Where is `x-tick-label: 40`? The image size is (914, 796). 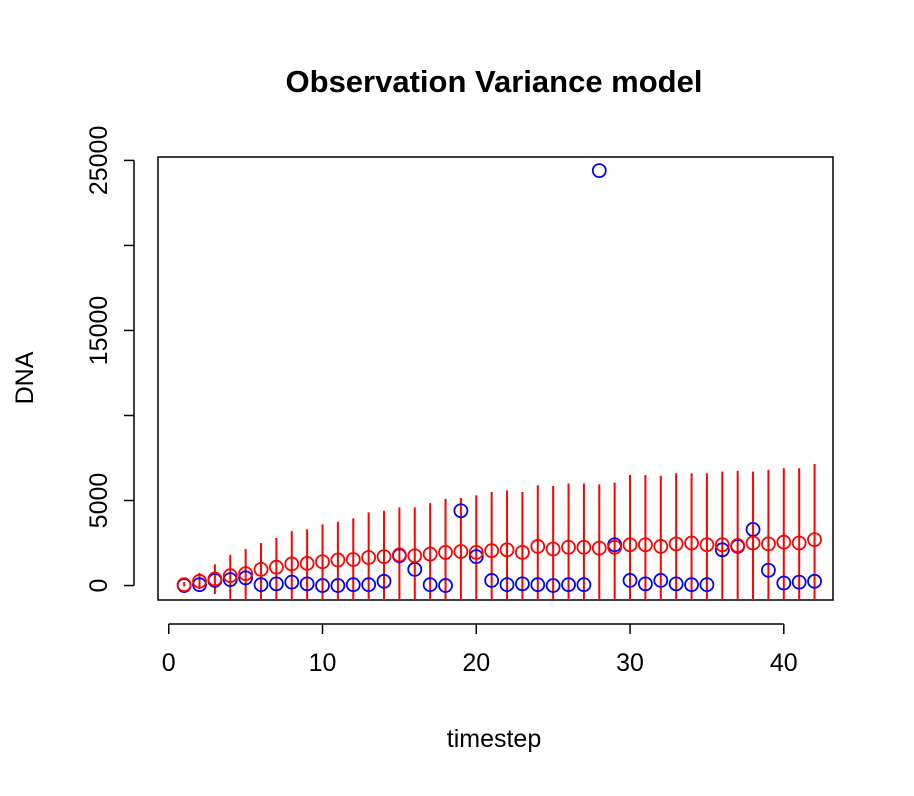 x-tick-label: 40 is located at coordinates (784, 663).